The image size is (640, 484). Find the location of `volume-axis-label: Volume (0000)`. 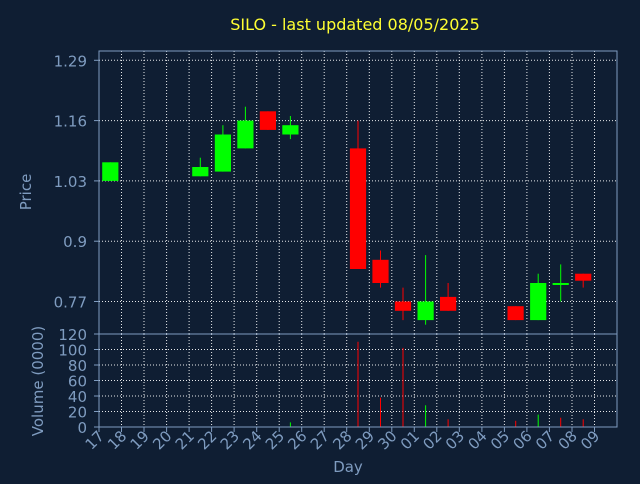

volume-axis-label: Volume (0000) is located at coordinates (38, 381).